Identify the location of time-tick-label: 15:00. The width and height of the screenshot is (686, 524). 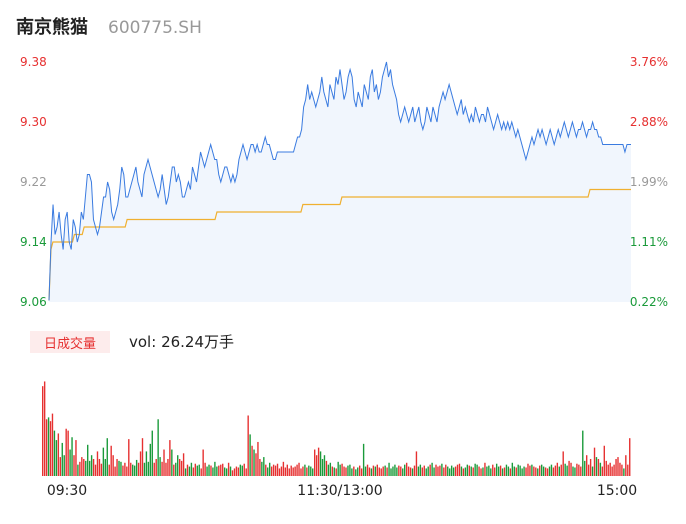
(617, 491).